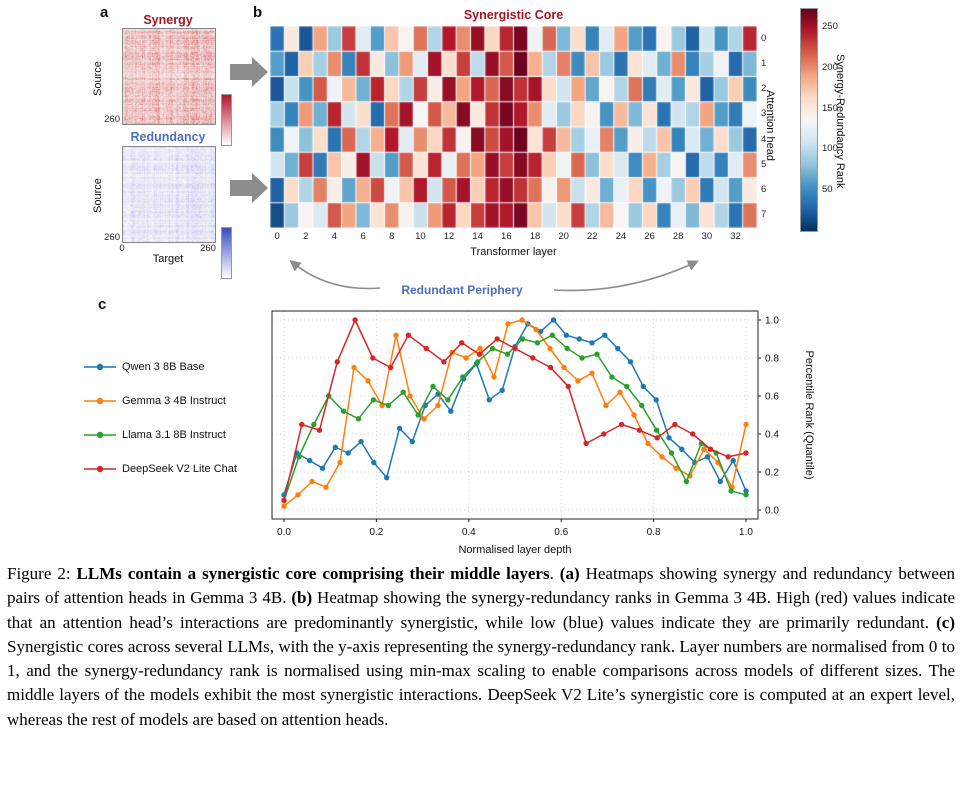 The height and width of the screenshot is (804, 962). I want to click on c-ytick-label: 0.8, so click(772, 359).